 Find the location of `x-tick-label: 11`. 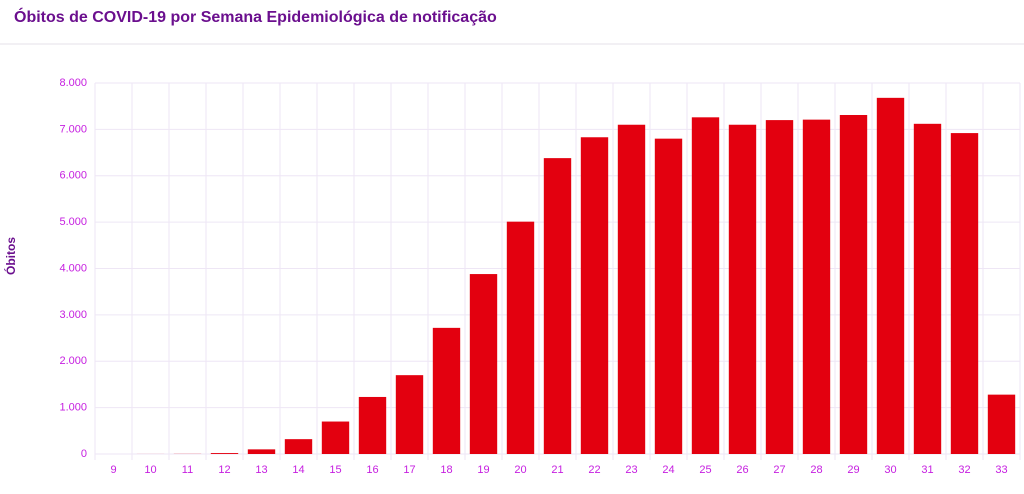

x-tick-label: 11 is located at coordinates (187, 470).